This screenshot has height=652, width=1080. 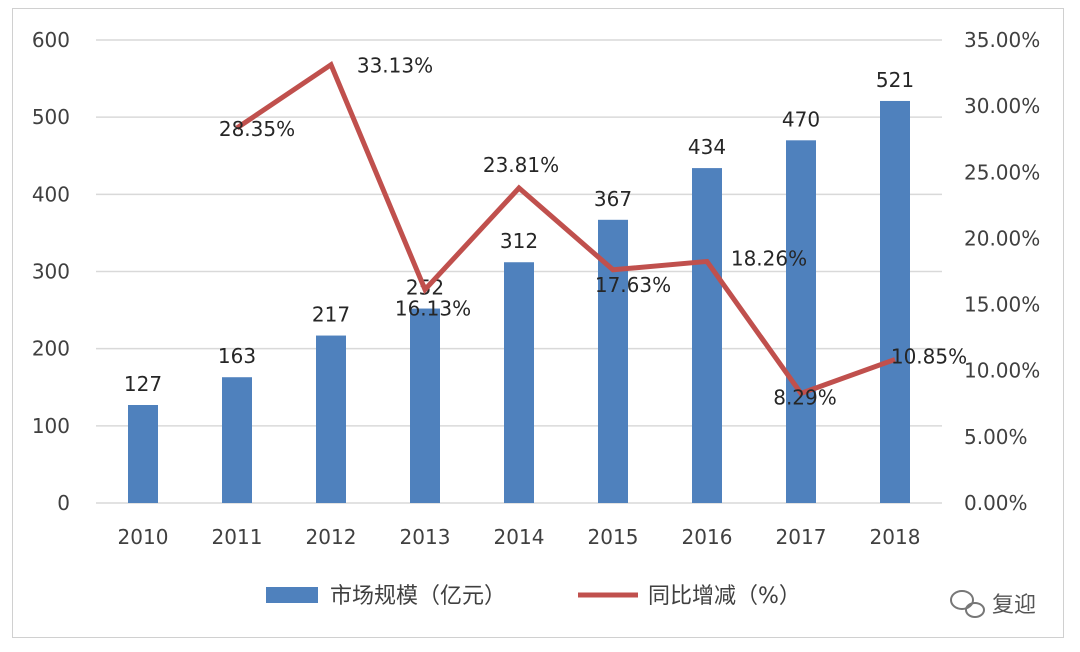 What do you see at coordinates (51, 117) in the screenshot?
I see `y-left-tick-label: 500` at bounding box center [51, 117].